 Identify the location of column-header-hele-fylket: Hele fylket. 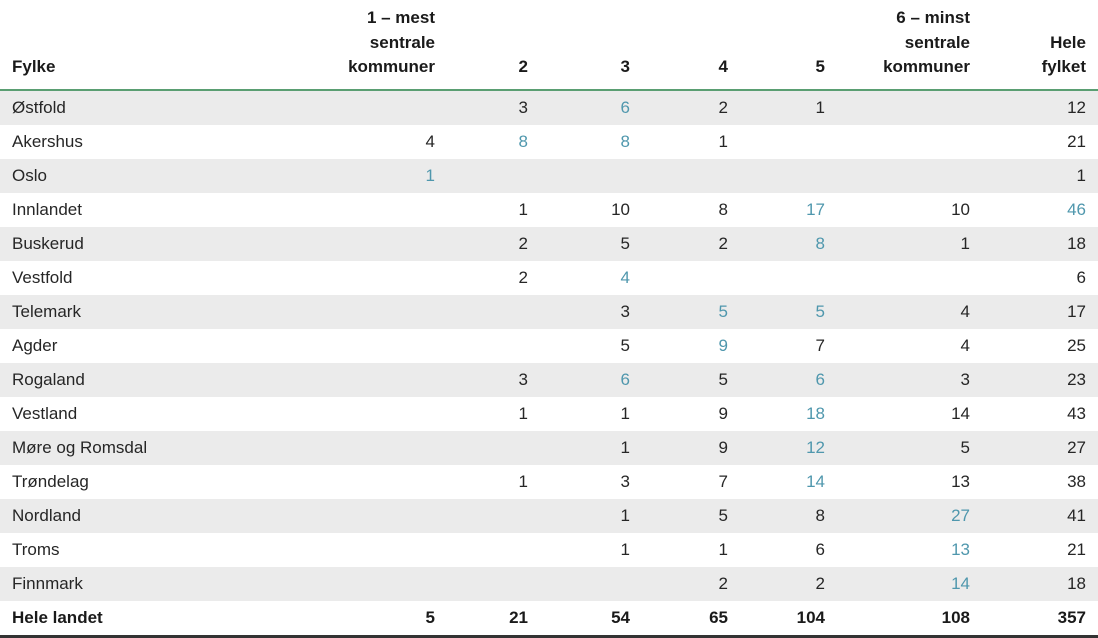
(1040, 45).